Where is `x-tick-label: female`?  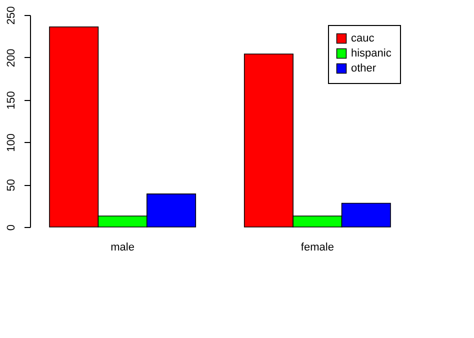 x-tick-label: female is located at coordinates (317, 248).